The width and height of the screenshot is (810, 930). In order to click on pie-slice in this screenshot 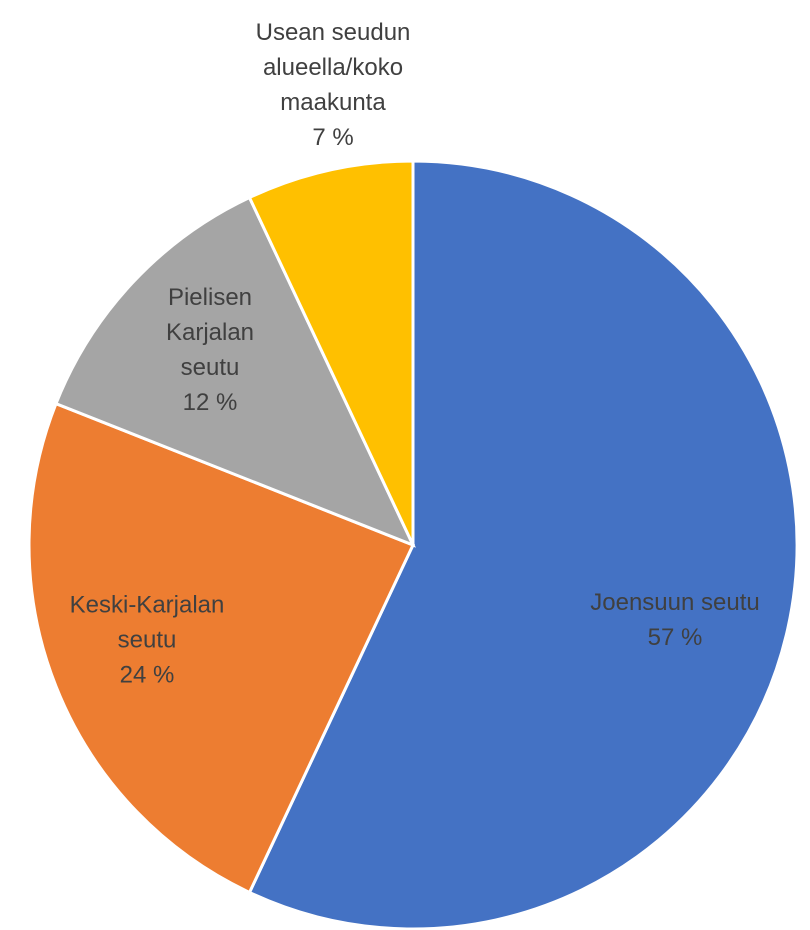, I will do `click(331, 352)`.